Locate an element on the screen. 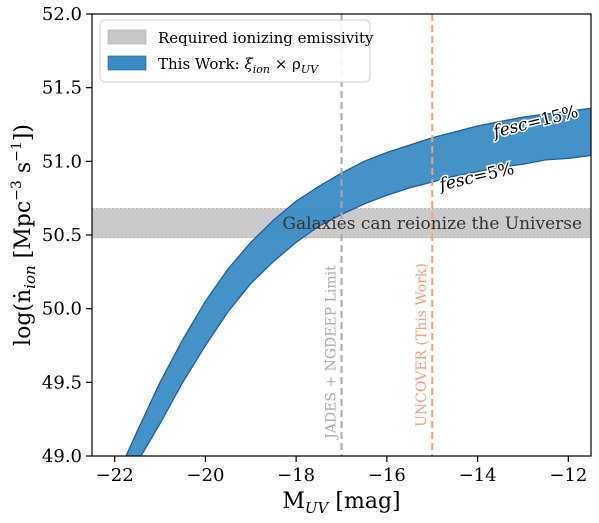 This screenshot has height=523, width=599. x-tick-label: −22 is located at coordinates (115, 475).